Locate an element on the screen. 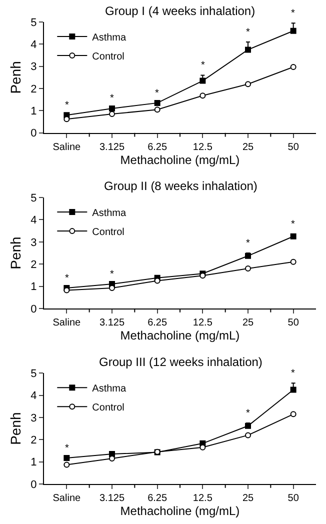 The height and width of the screenshot is (524, 326). chart-title: Group III (12 weeks inhalation) is located at coordinates (180, 362).